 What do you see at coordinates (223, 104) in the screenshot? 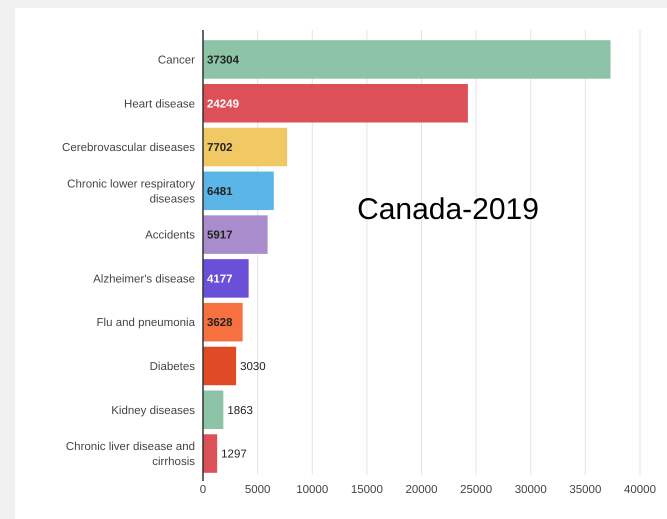
I see `data-label: 24249` at bounding box center [223, 104].